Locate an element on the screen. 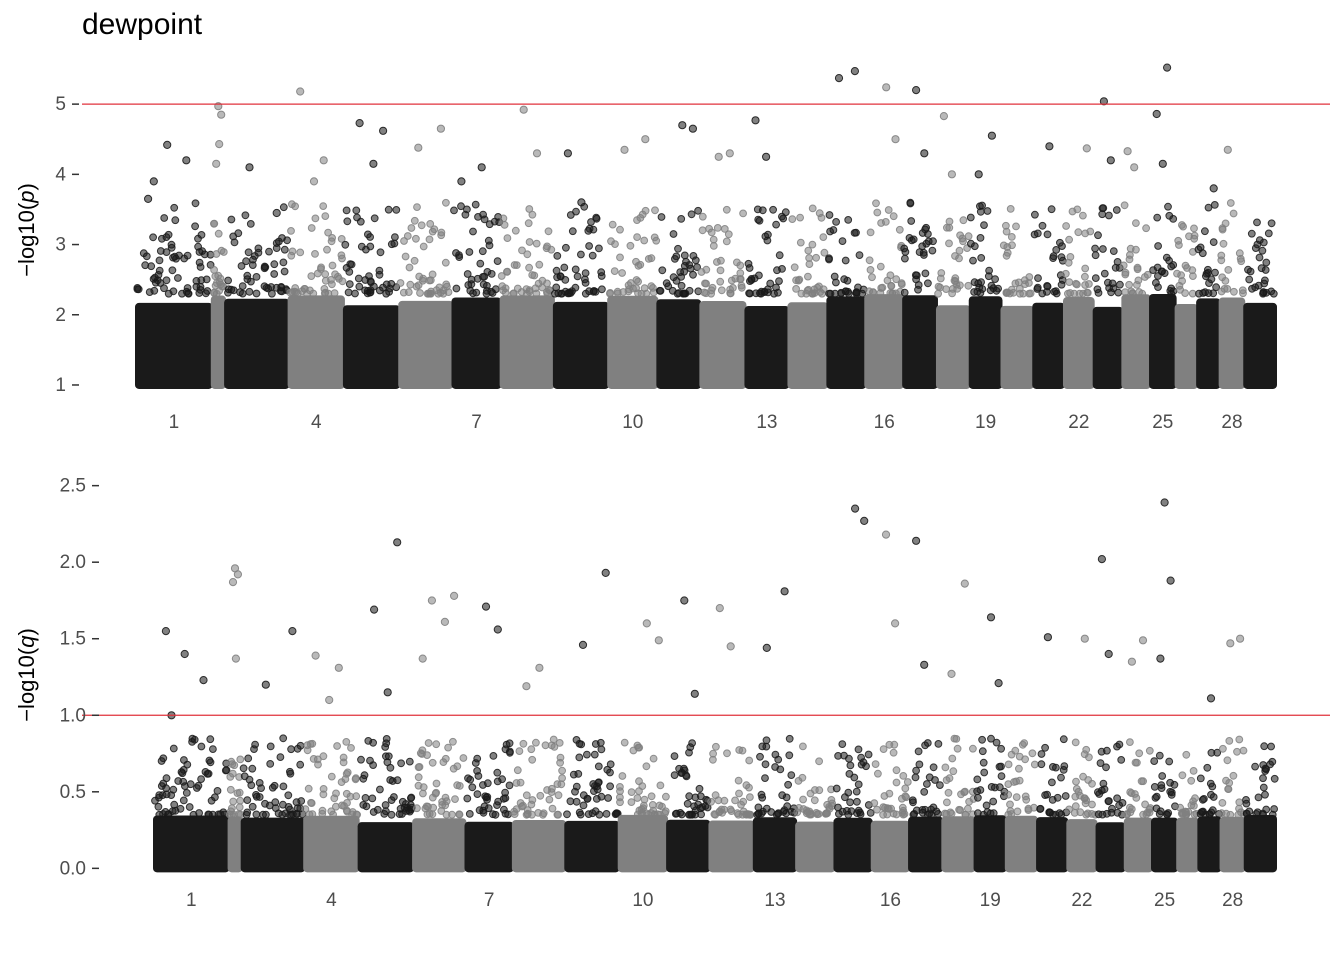 The height and width of the screenshot is (960, 1344). y-tick-label: 1.0 is located at coordinates (73, 715).